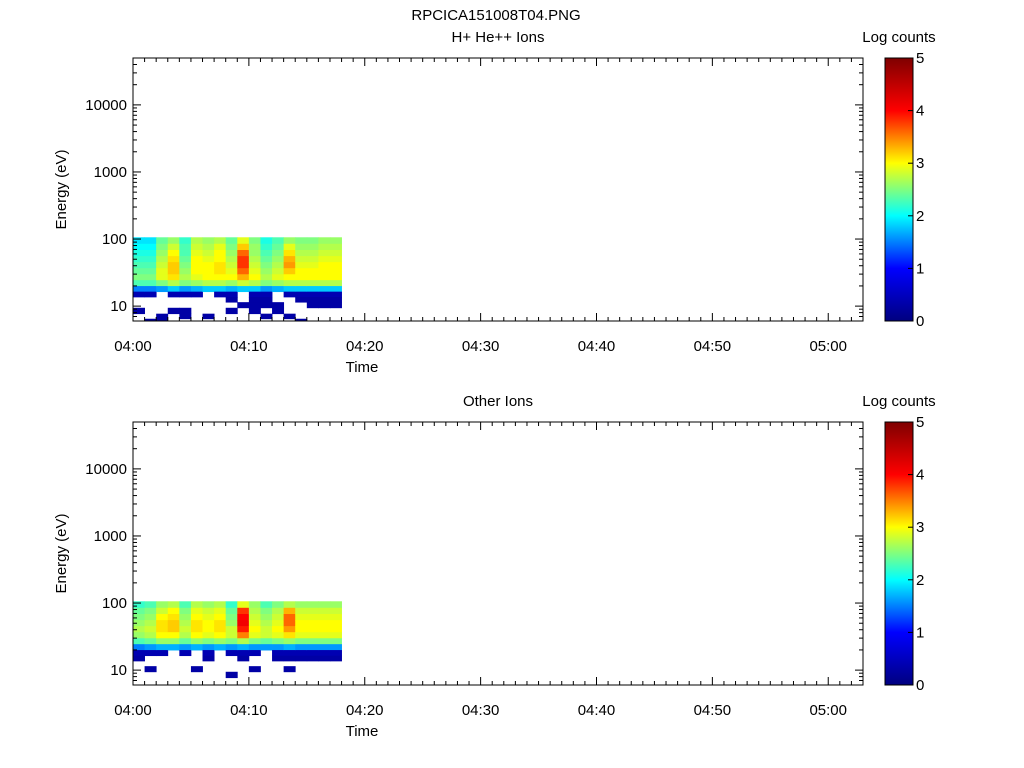 The width and height of the screenshot is (1024, 768). Describe the element at coordinates (920, 216) in the screenshot. I see `colorbar-tick-label: 2` at that location.